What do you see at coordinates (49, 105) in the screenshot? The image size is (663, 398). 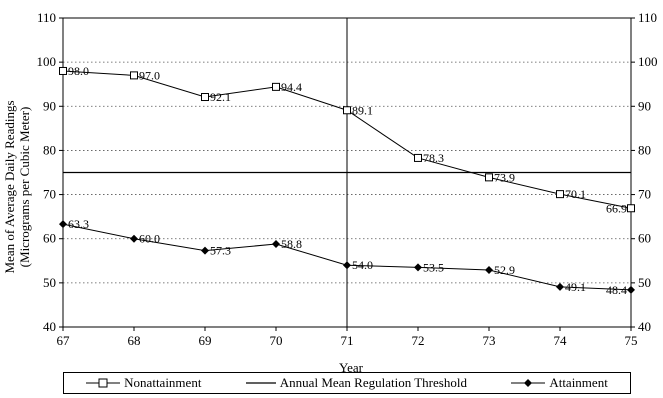 I see `y-tick-label-left: 90` at bounding box center [49, 105].